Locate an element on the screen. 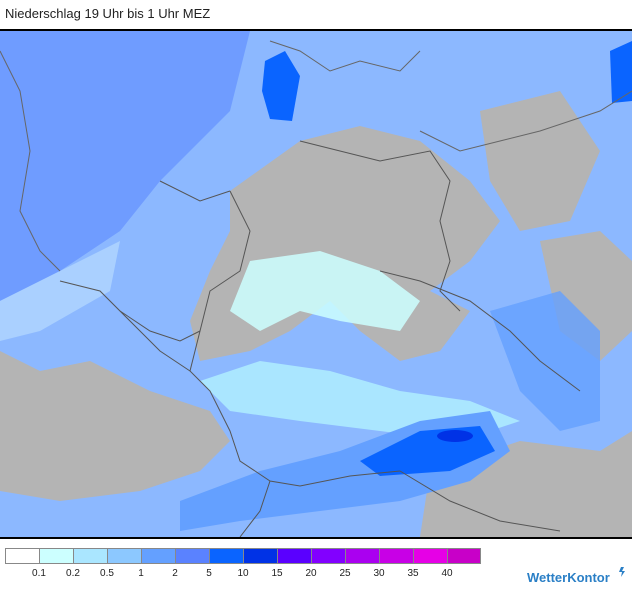  precip-legend is located at coordinates (243, 557).